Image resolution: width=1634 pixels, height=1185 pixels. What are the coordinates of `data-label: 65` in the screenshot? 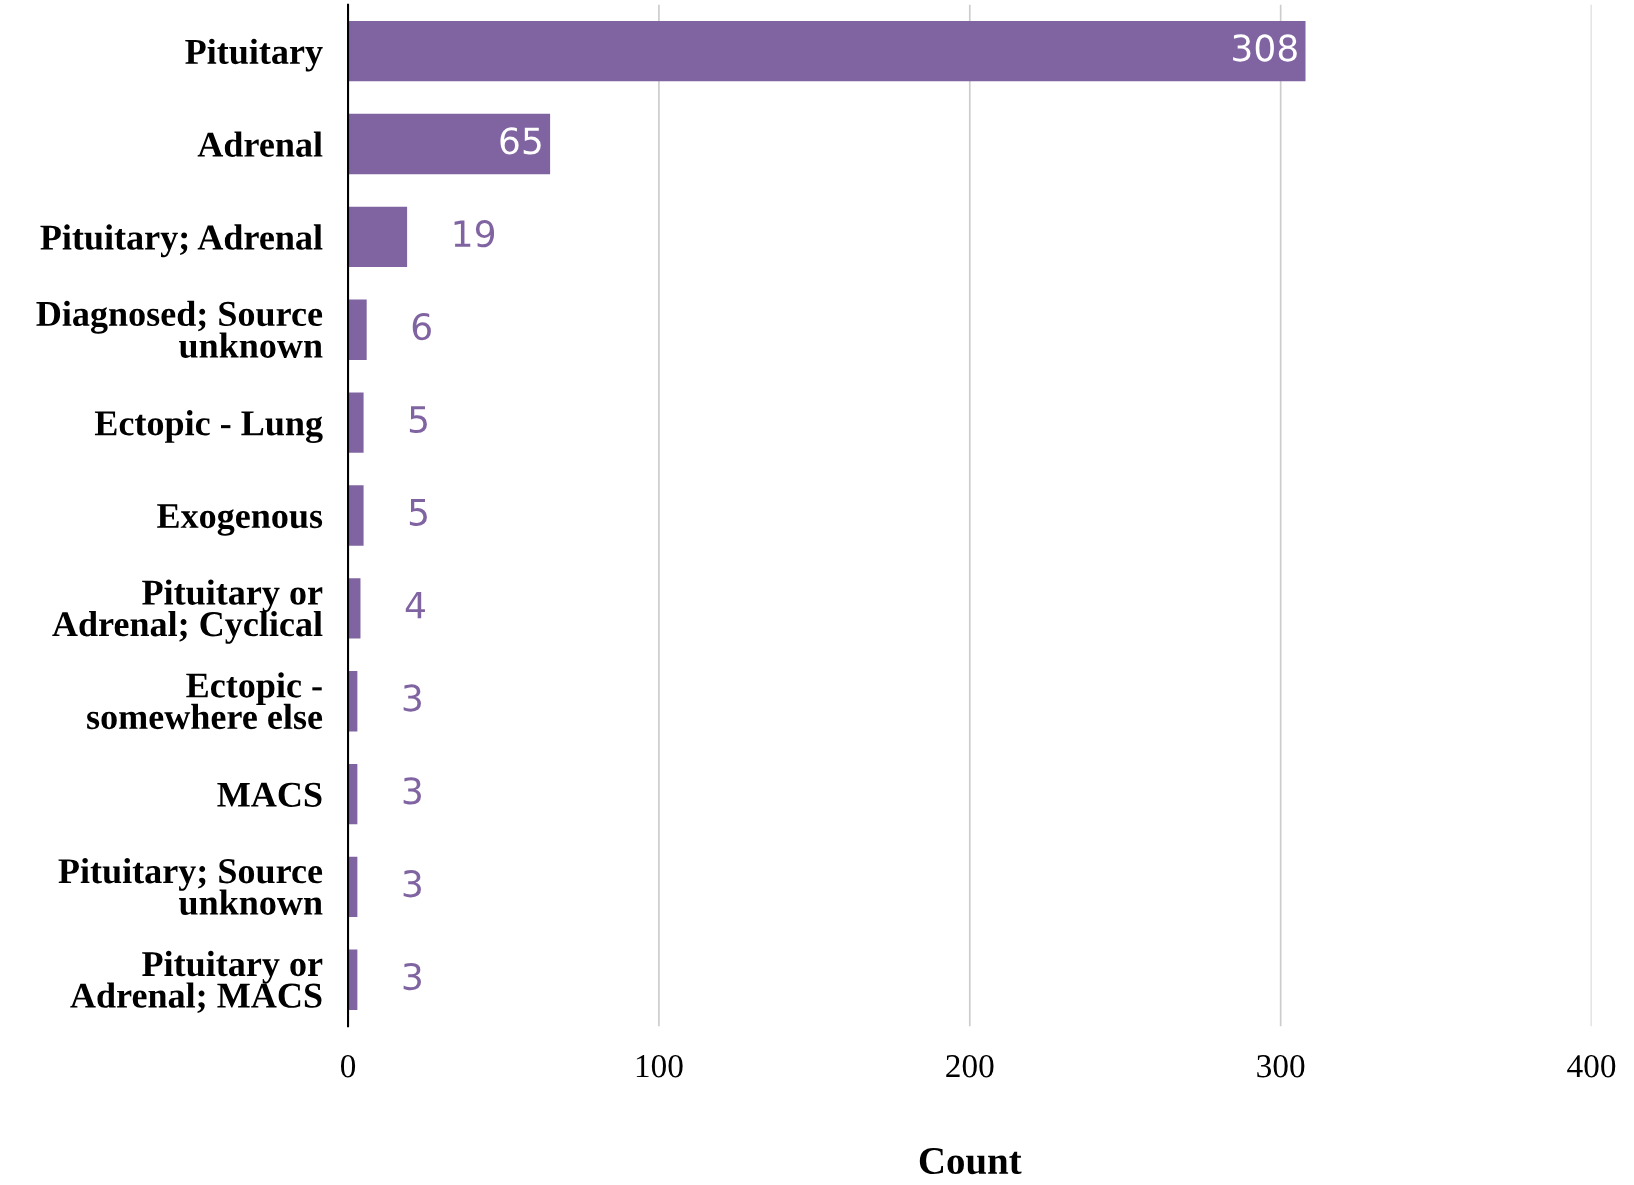 It's located at (520, 141).